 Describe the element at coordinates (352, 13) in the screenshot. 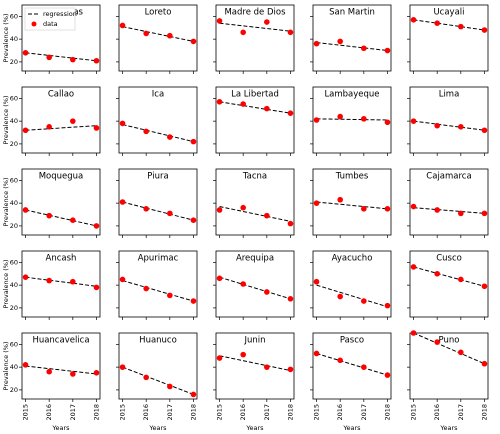

I see `panel-title: San Martin` at that location.